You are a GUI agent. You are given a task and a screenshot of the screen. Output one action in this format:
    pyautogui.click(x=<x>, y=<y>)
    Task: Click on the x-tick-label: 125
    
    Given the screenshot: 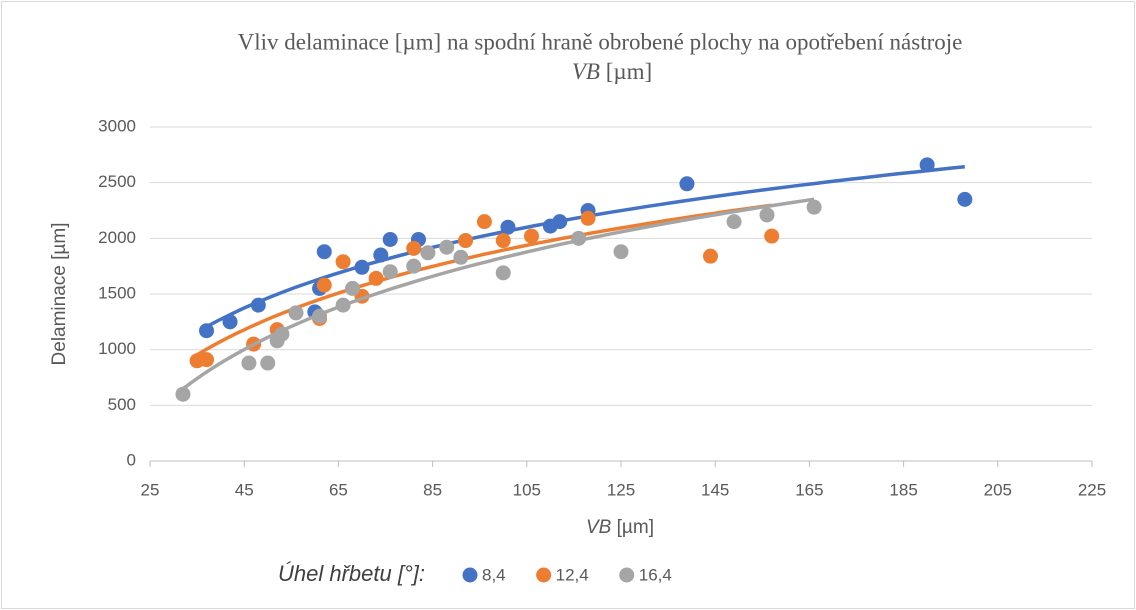 What is the action you would take?
    pyautogui.click(x=621, y=489)
    